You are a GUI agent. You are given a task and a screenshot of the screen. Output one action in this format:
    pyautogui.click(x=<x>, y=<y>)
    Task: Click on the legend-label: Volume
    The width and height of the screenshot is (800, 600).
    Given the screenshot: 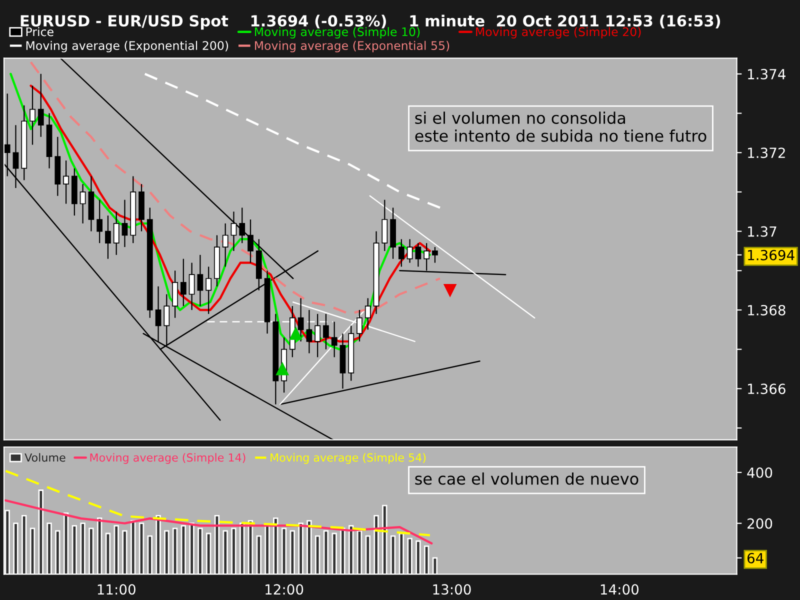 What is the action you would take?
    pyautogui.click(x=45, y=457)
    